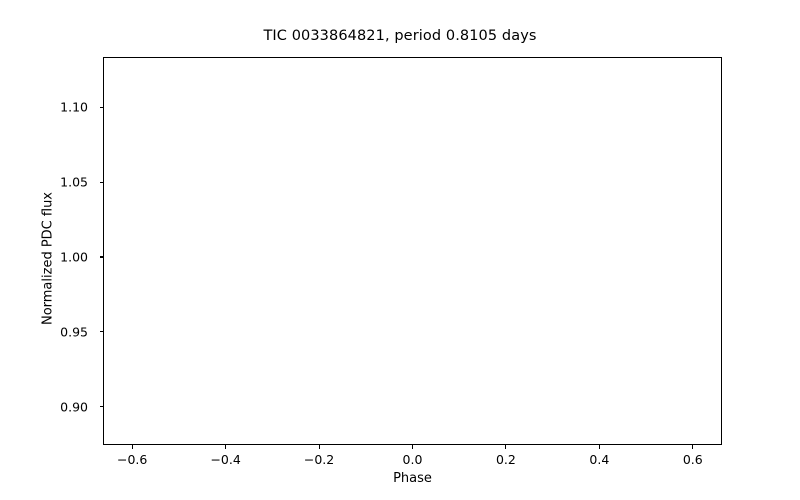 The height and width of the screenshot is (500, 800). I want to click on y-tick-label: 0.95, so click(74, 332).